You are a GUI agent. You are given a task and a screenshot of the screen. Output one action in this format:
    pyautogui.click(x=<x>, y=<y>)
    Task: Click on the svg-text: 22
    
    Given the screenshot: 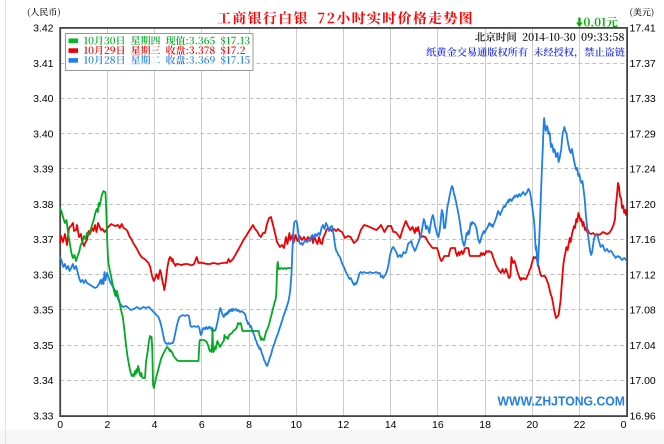 What is the action you would take?
    pyautogui.click(x=580, y=425)
    